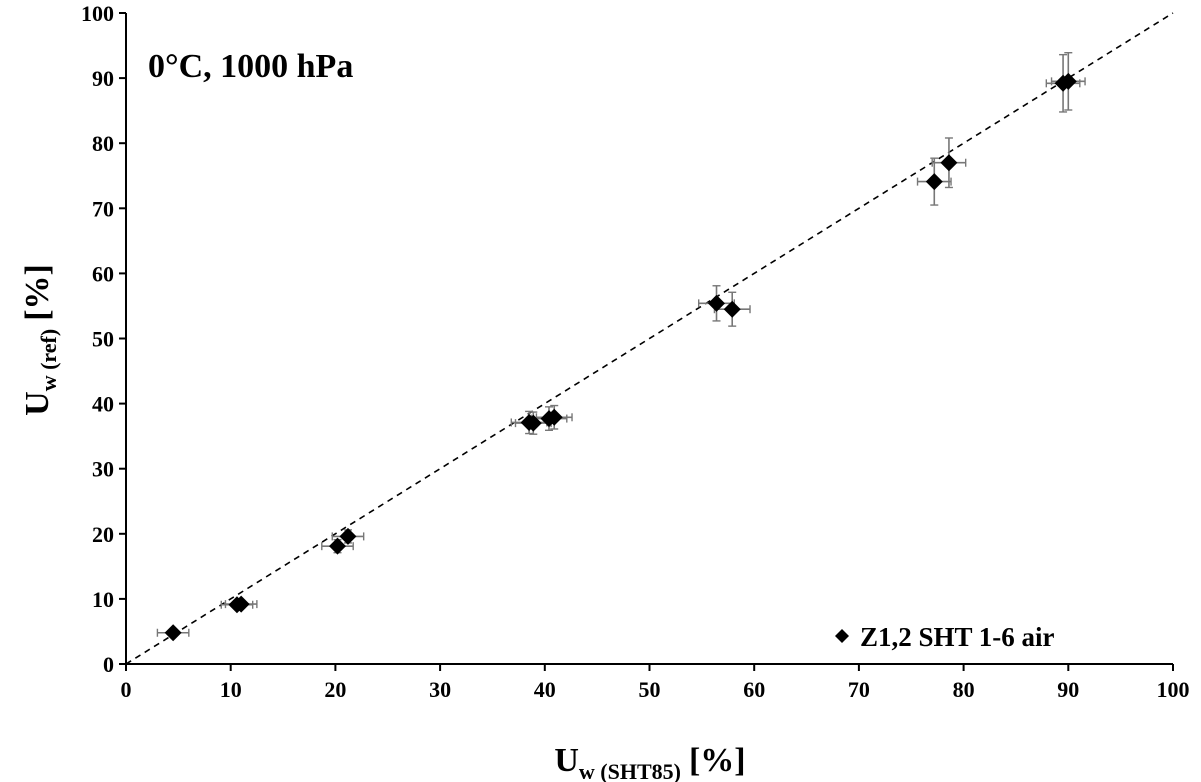 This screenshot has width=1201, height=782. Describe the element at coordinates (37, 292) in the screenshot. I see `y-axis-title-unit: [%]` at that location.